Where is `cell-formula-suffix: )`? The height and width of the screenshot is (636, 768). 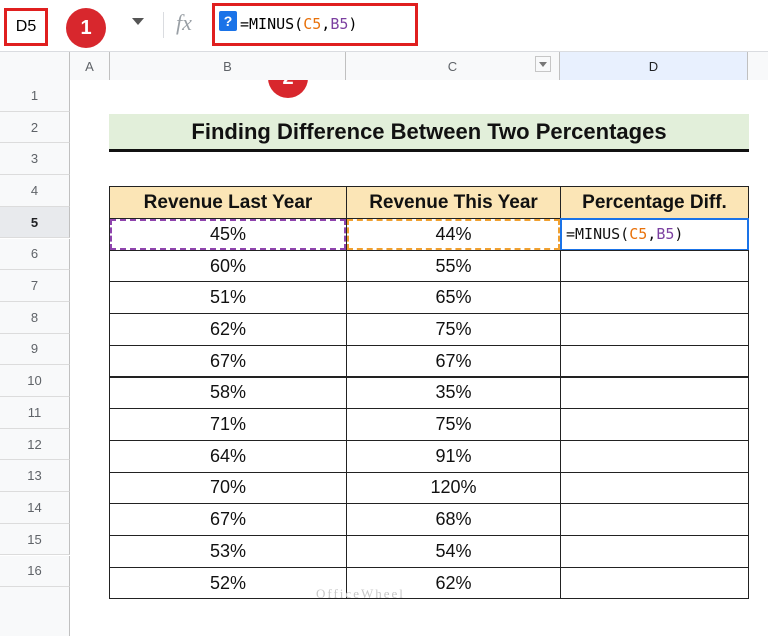
cell-formula-suffix: ) is located at coordinates (679, 234).